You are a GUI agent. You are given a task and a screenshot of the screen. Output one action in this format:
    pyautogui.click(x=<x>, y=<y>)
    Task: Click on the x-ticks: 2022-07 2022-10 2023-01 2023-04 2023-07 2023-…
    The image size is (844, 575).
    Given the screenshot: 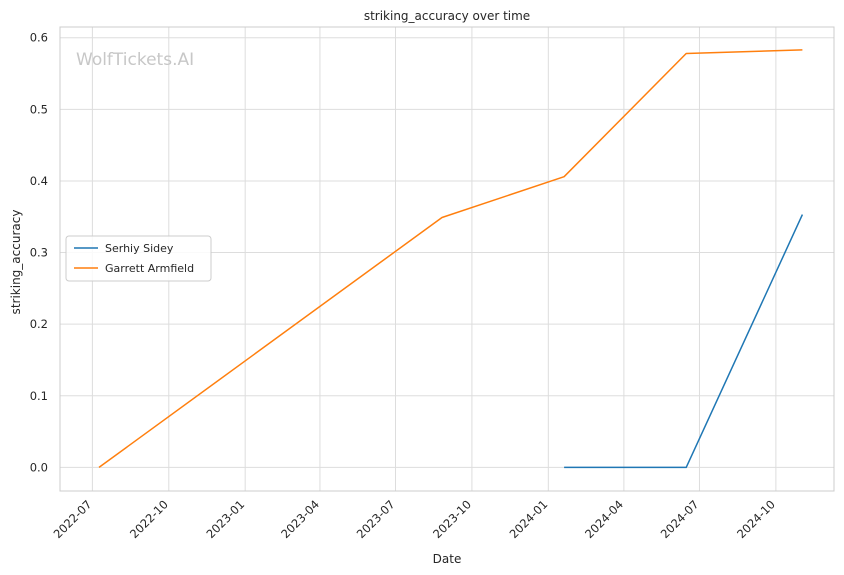 What is the action you would take?
    pyautogui.click(x=414, y=519)
    